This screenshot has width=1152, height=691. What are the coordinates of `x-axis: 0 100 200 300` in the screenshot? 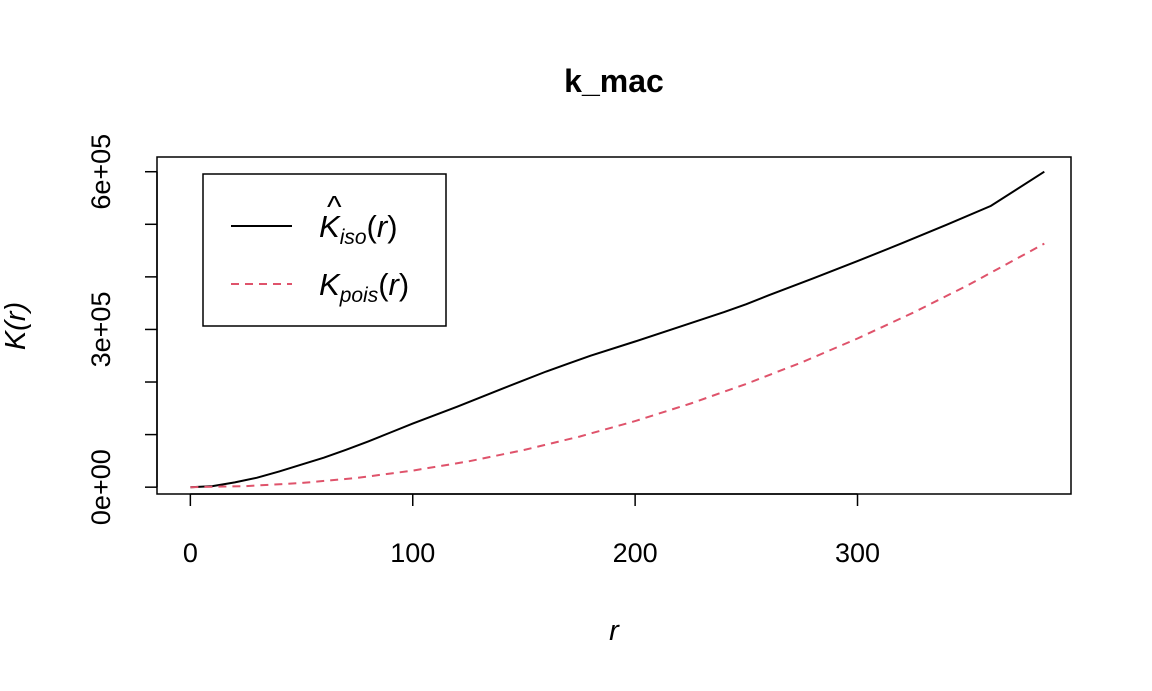 It's located at (531, 530).